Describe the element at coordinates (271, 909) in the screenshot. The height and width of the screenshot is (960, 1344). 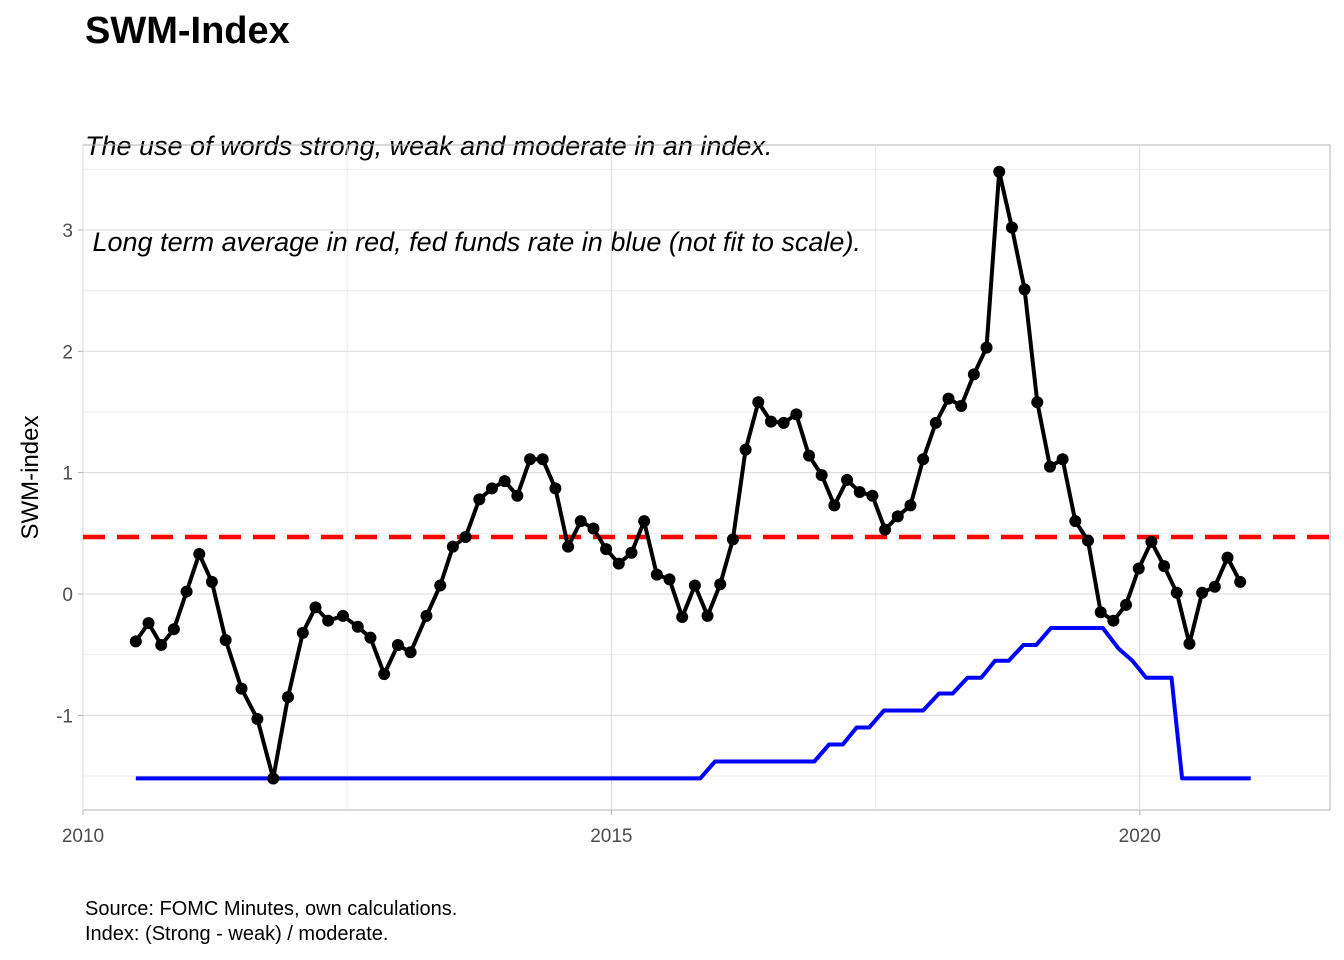
I see `caption-line-source: Source: FOMC Minutes, own calculations.` at that location.